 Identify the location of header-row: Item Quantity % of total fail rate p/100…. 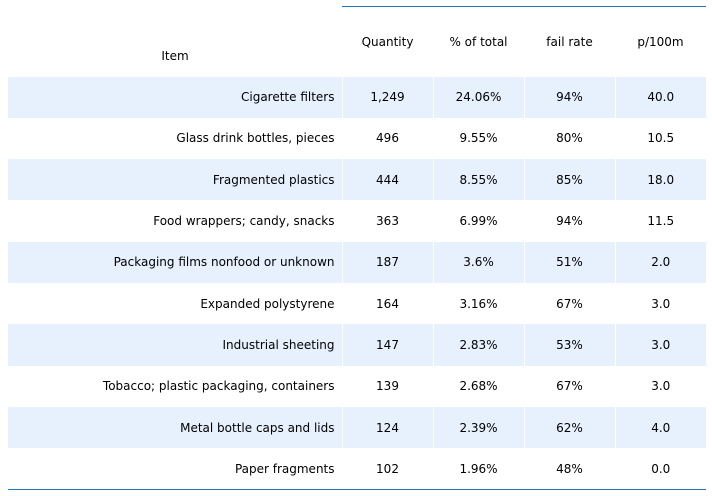
(357, 41).